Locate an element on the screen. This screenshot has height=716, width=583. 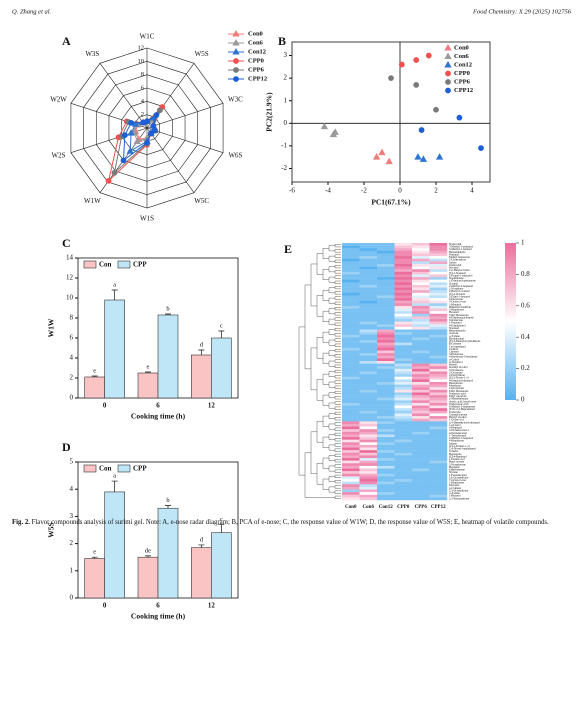
axis-label: W2W is located at coordinates (58, 99).